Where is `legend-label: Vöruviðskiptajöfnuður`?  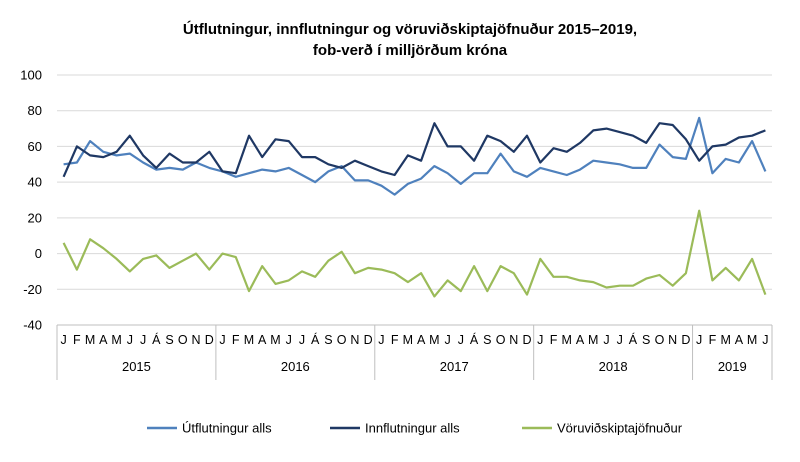 legend-label: Vöruviðskiptajöfnuður is located at coordinates (620, 428).